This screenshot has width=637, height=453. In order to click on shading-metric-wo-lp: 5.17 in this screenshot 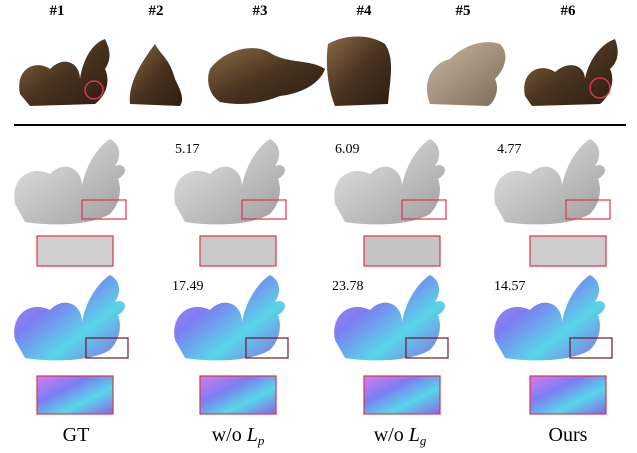, I will do `click(187, 150)`.